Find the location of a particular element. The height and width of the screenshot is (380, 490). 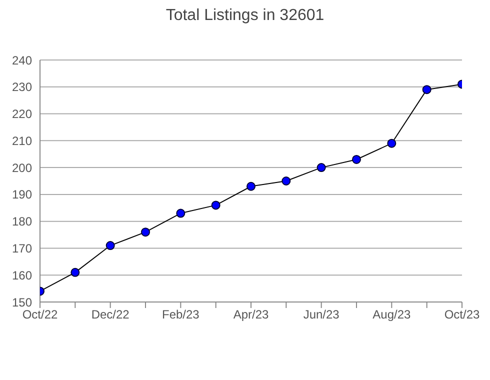

y-tick-label: 220 is located at coordinates (22, 114).